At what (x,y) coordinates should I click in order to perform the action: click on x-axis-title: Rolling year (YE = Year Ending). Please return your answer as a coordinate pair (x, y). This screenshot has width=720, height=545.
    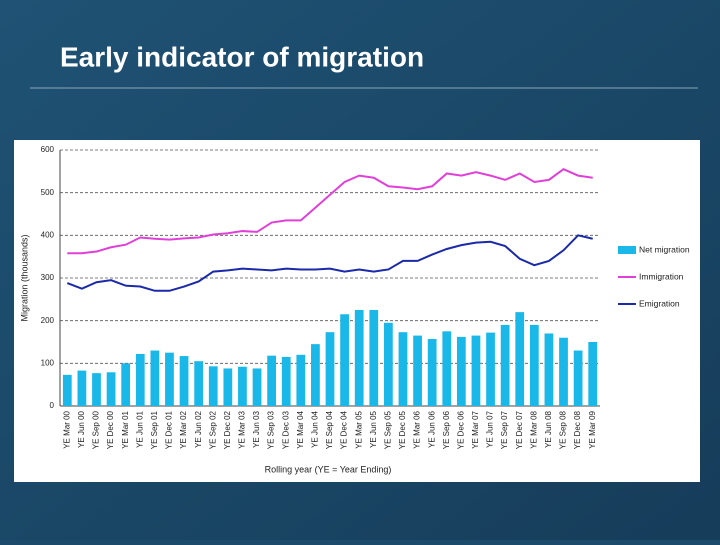
    Looking at the image, I should click on (328, 469).